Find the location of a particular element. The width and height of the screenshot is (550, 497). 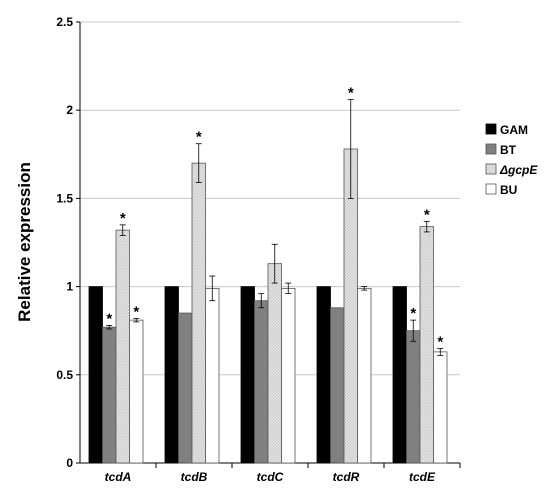

legend-label: ΔgcpE is located at coordinates (518, 170).